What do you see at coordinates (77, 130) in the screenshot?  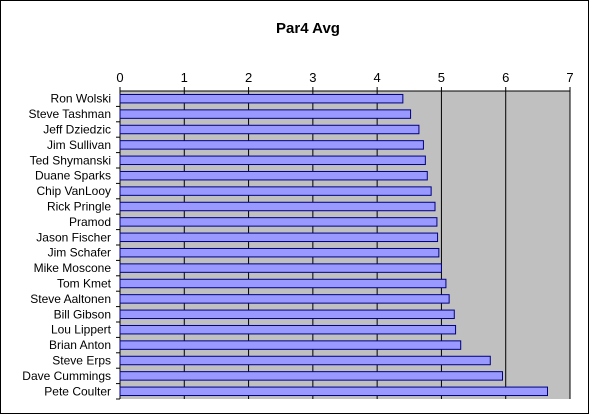 I see `category-label: Jeff Dziedzic` at bounding box center [77, 130].